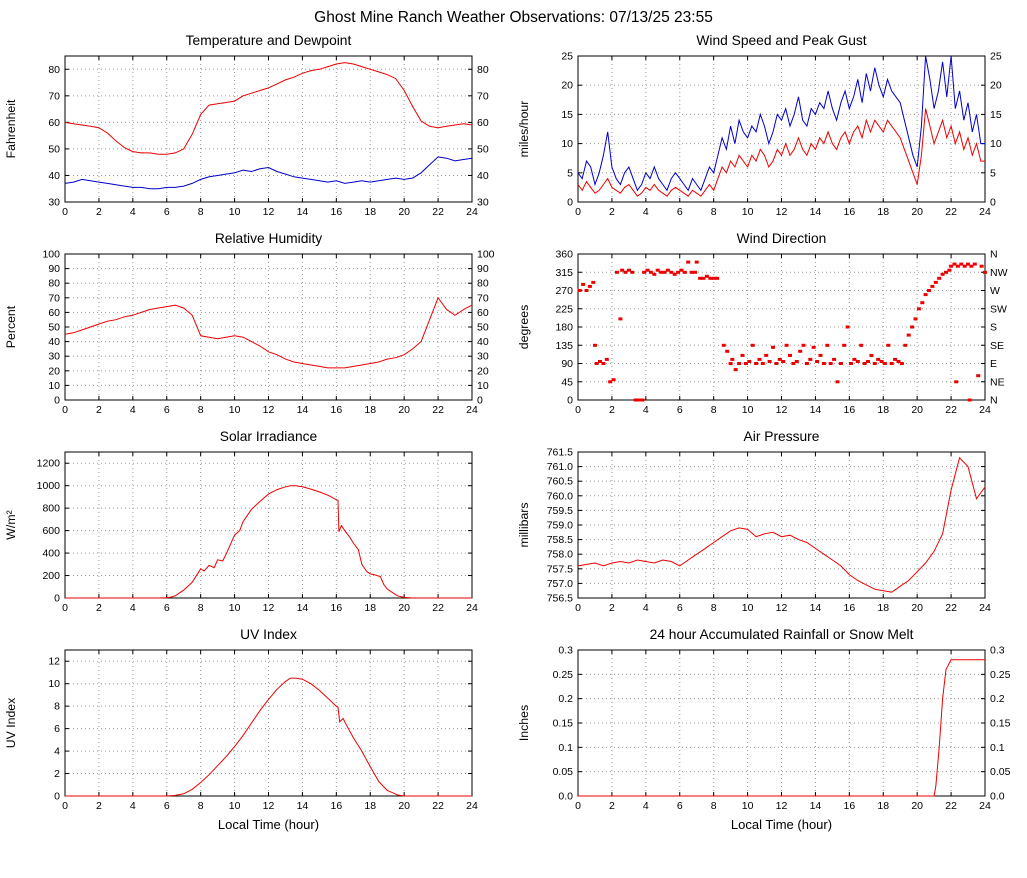 The height and width of the screenshot is (878, 1027). Describe the element at coordinates (565, 748) in the screenshot. I see `y-tick-label: 0.1` at that location.